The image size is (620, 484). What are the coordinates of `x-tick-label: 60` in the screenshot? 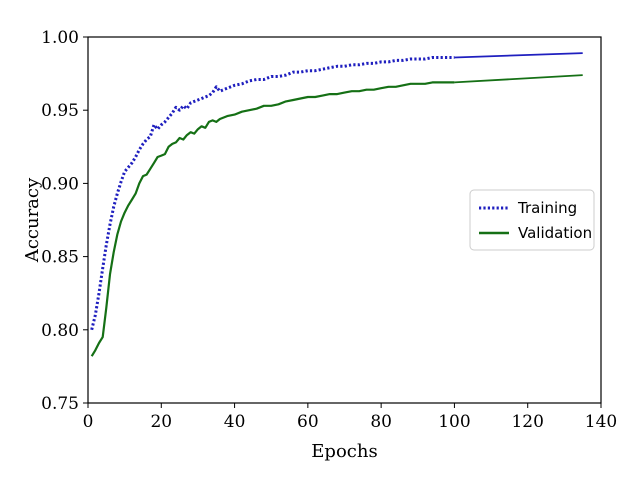 It's located at (308, 422).